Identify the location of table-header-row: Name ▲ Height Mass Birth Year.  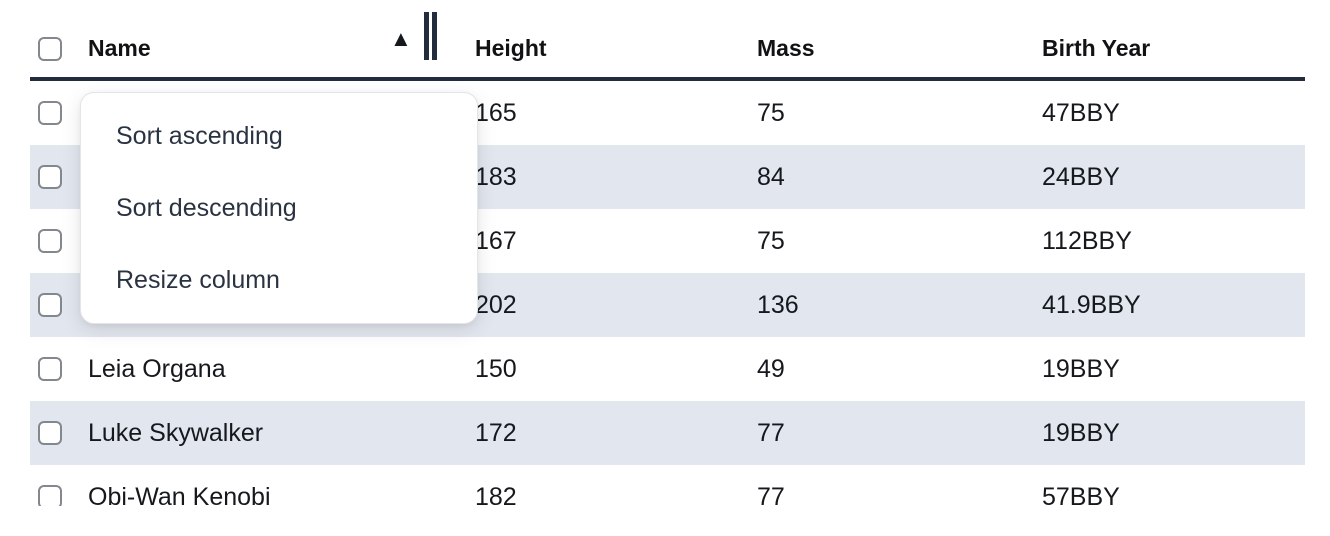
(667, 40).